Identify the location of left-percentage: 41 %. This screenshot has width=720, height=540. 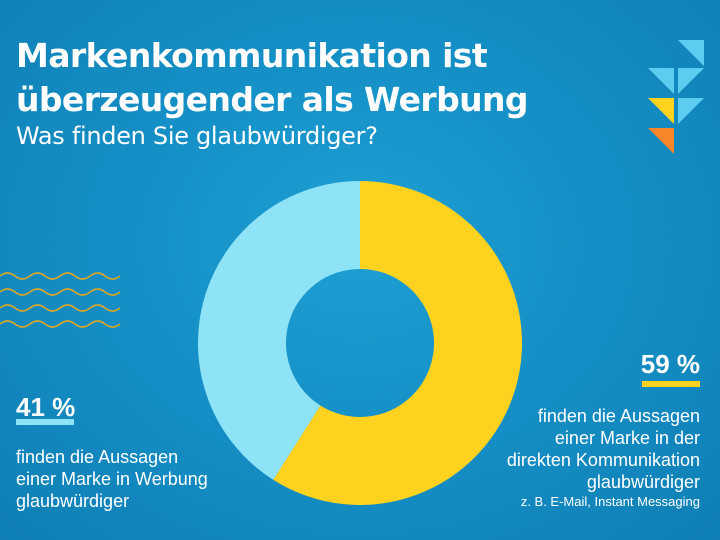
(46, 407).